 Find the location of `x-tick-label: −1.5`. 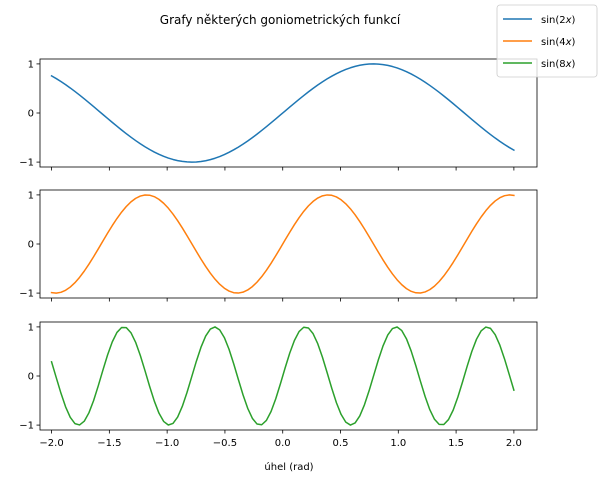

x-tick-label: −1.5 is located at coordinates (109, 443).